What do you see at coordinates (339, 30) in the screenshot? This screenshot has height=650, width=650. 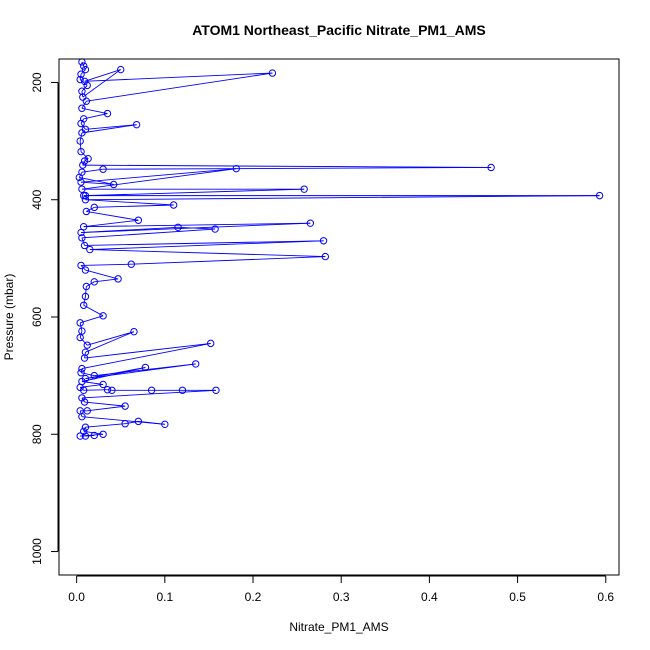 I see `chart-title: ATOM1 Northeast_Pacific Nitrate_PM1_AMS` at bounding box center [339, 30].